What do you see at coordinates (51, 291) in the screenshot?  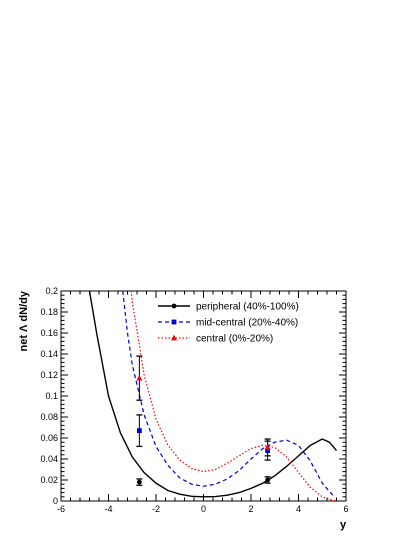 I see `y-tick-label: 0.2` at bounding box center [51, 291].